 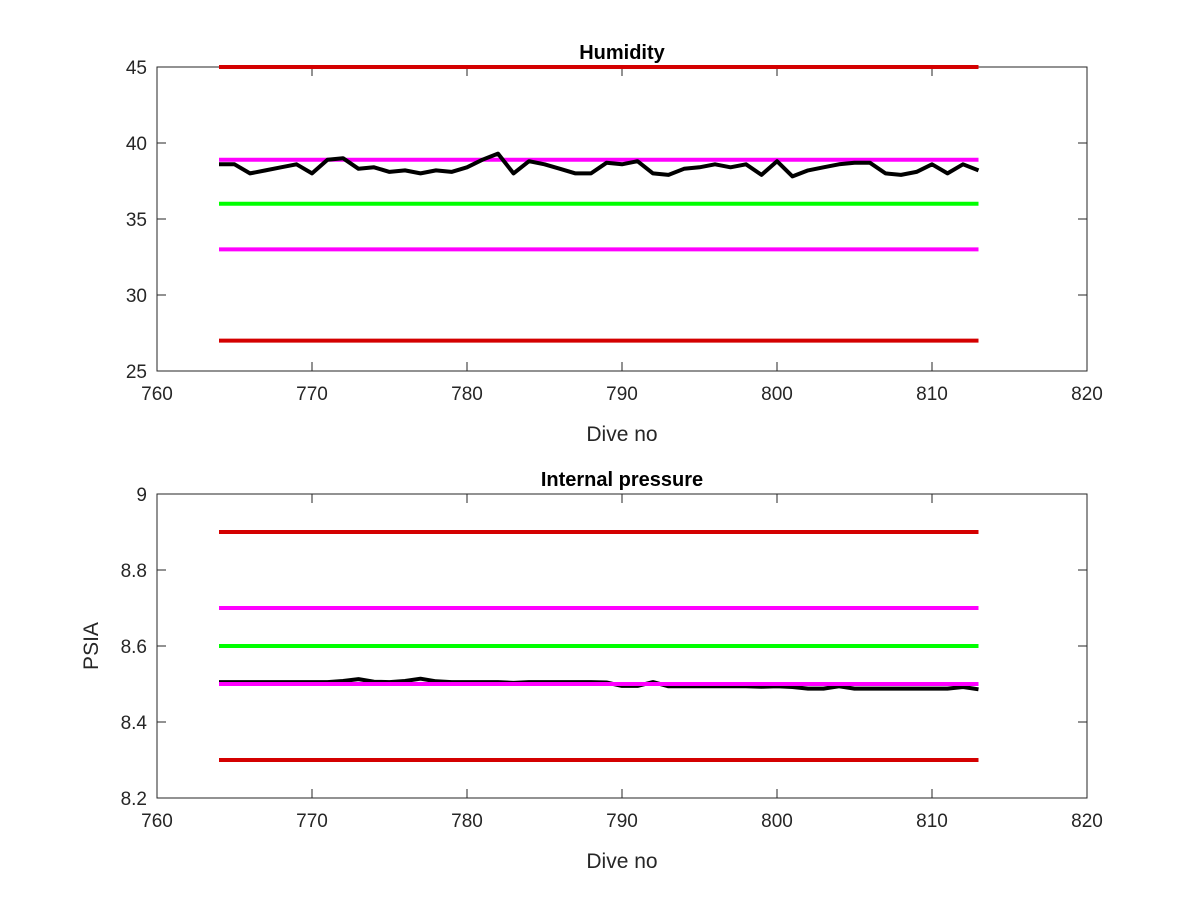 What do you see at coordinates (932, 821) in the screenshot?
I see `chart-2-x-tick-label: 810` at bounding box center [932, 821].